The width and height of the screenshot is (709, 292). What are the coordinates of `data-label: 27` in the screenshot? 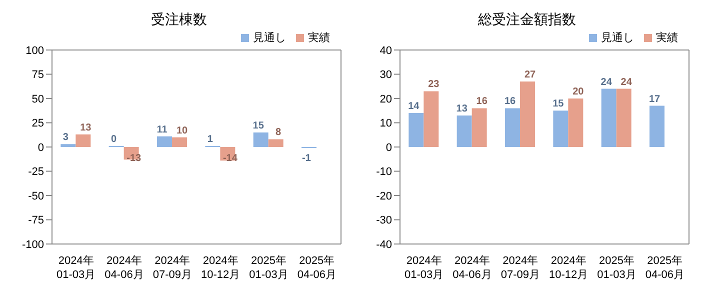 It's located at (530, 75).